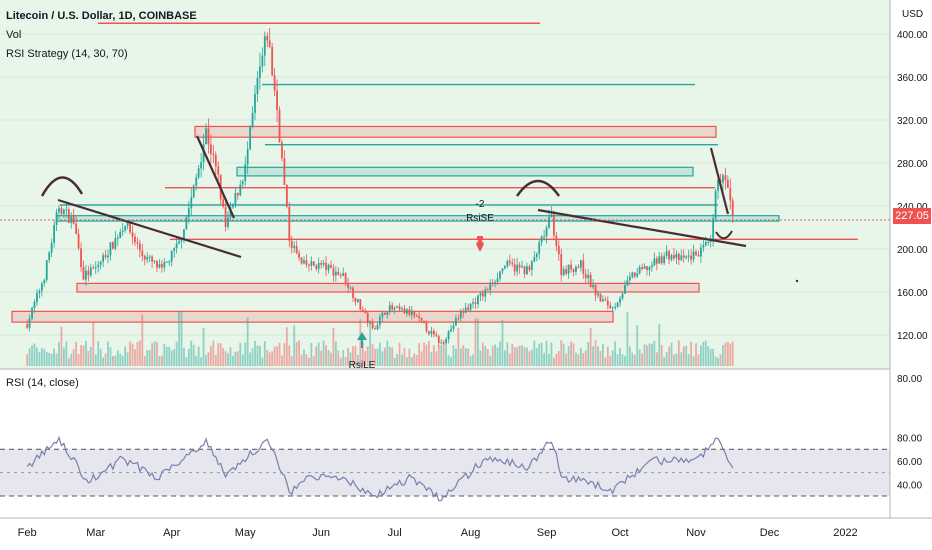 The image size is (932, 550). I want to click on volume-legend: Vol, so click(14, 35).